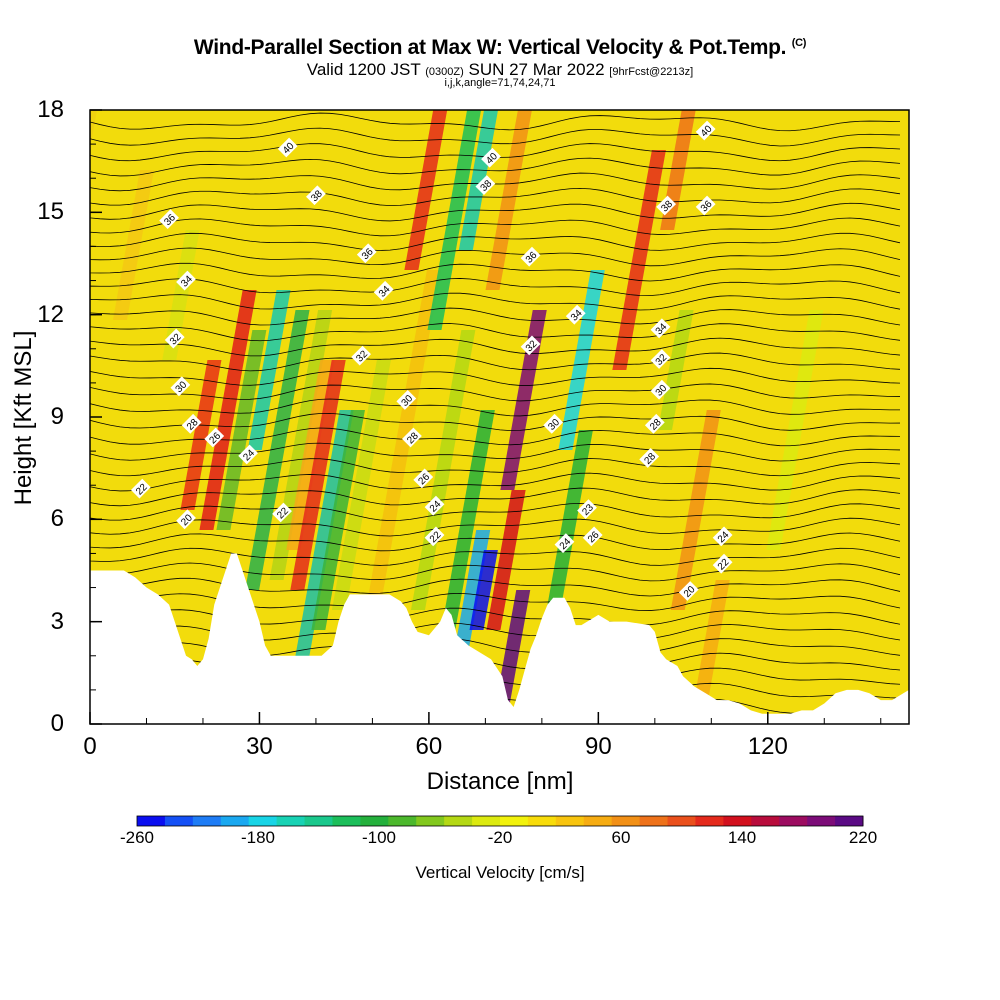 The height and width of the screenshot is (1000, 1000). I want to click on x-tick-label: 120, so click(767, 746).